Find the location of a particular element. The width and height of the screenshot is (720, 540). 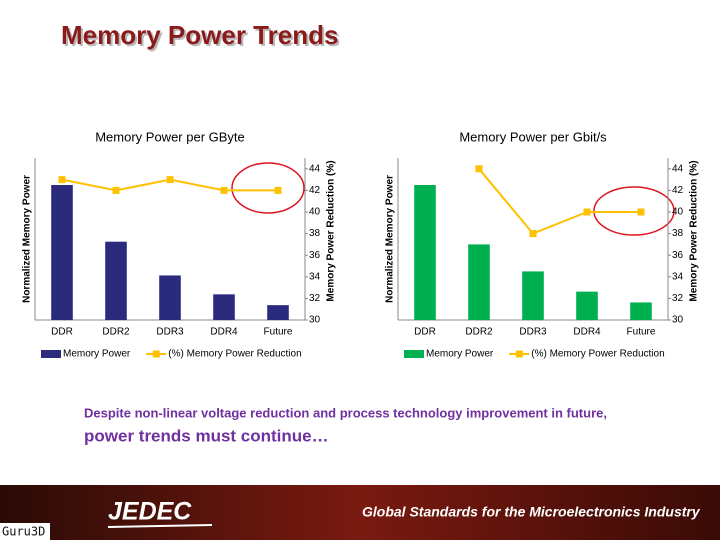

watermark: Guru3D is located at coordinates (23, 532).